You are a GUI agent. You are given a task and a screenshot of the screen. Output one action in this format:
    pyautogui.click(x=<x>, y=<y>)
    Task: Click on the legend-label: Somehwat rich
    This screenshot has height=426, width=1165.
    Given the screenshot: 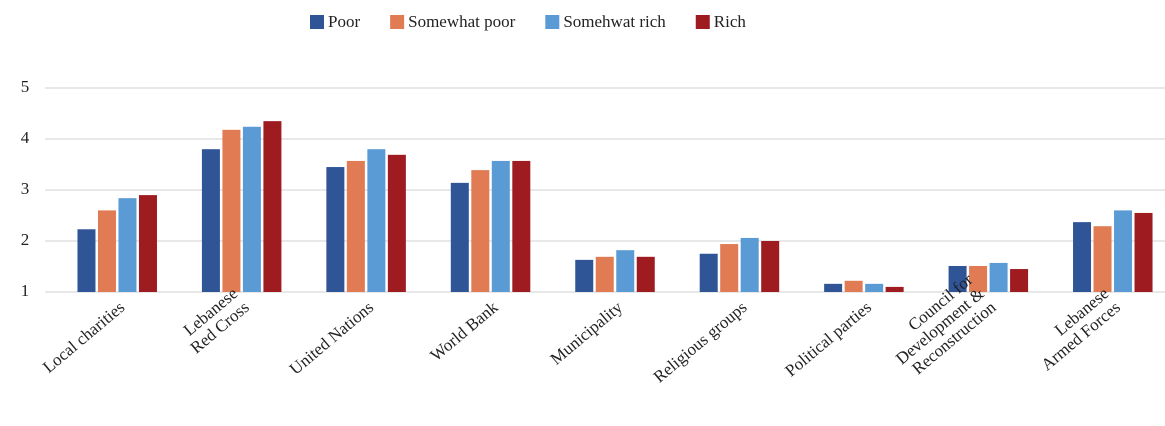 What is the action you would take?
    pyautogui.click(x=614, y=21)
    